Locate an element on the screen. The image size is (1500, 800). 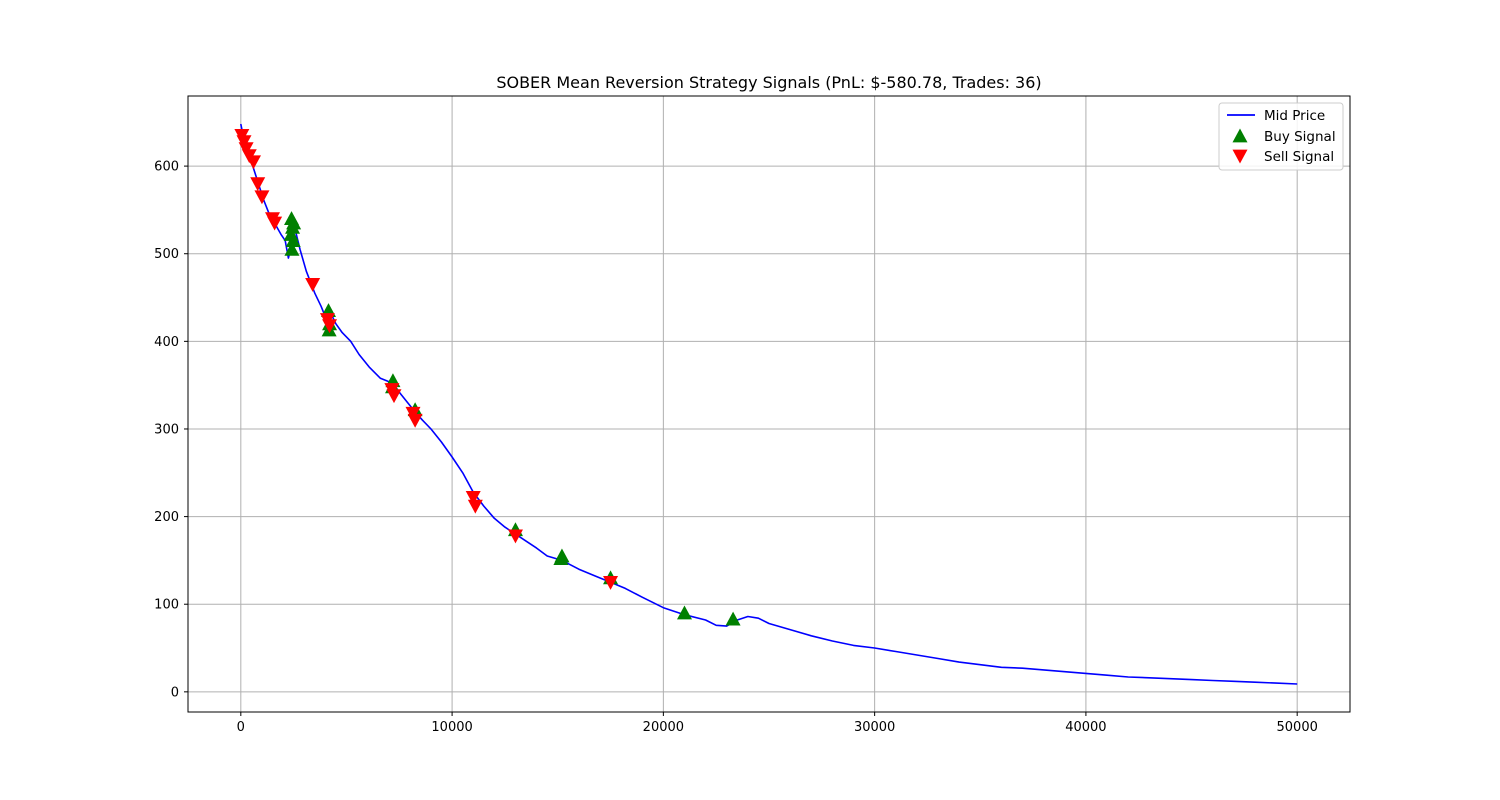
x-tick-label: 0 is located at coordinates (241, 727).